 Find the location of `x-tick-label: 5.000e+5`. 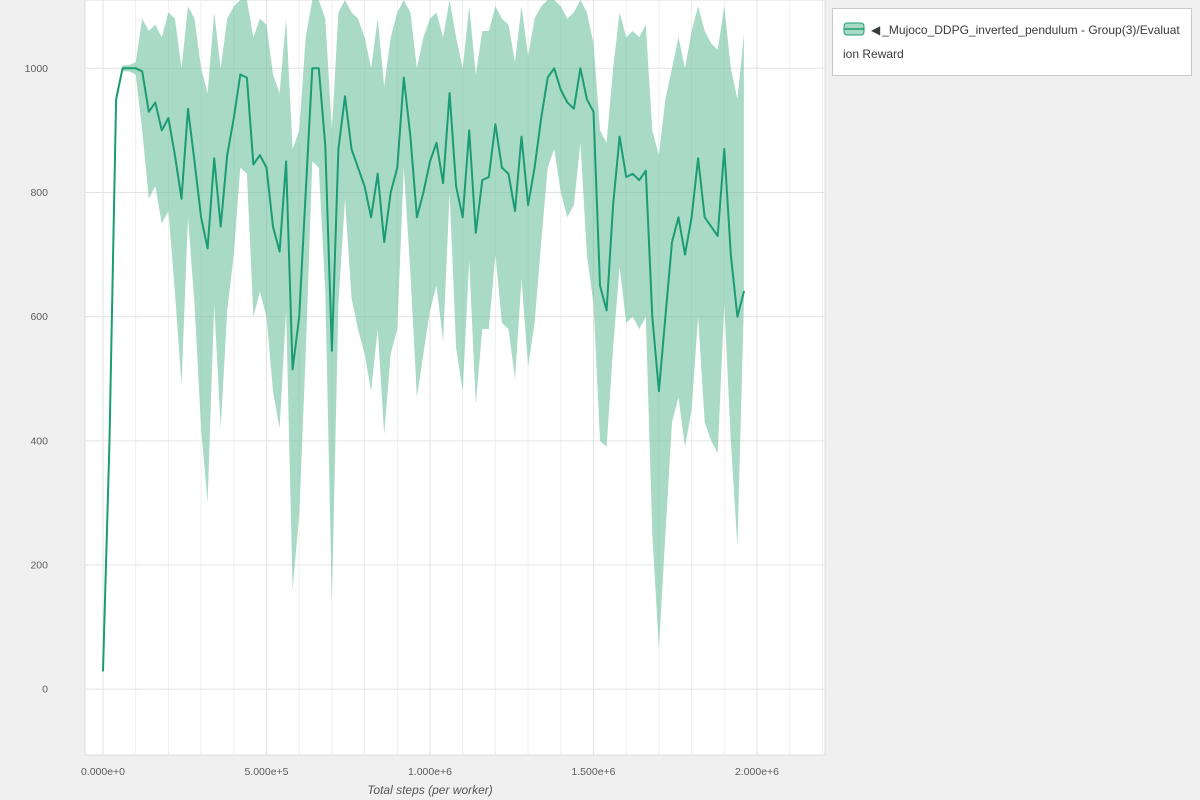

x-tick-label: 5.000e+5 is located at coordinates (266, 772).